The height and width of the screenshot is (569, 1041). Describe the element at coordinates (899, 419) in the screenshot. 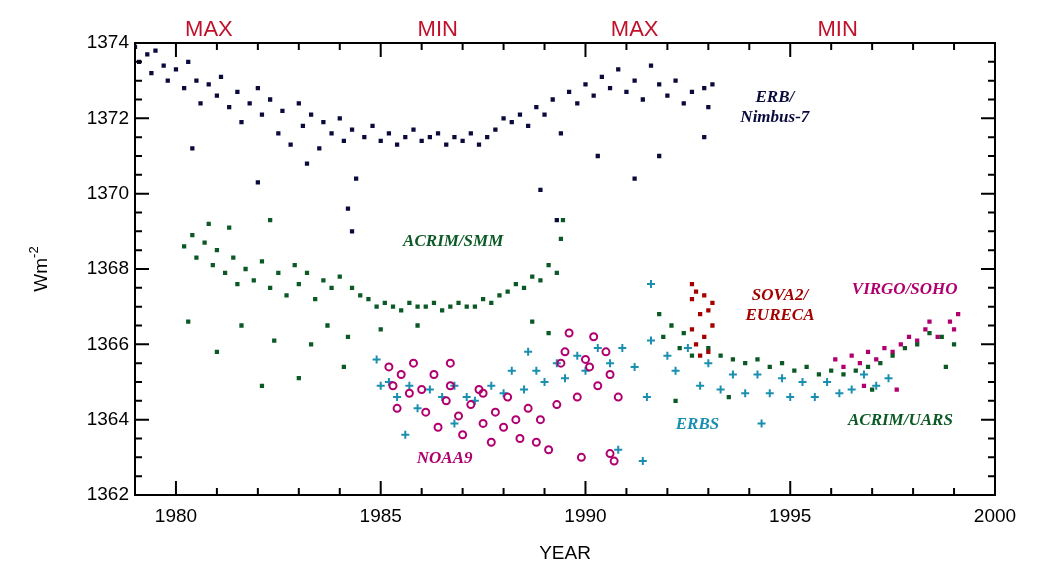

I see `series-label: ACRIM/UARS` at that location.